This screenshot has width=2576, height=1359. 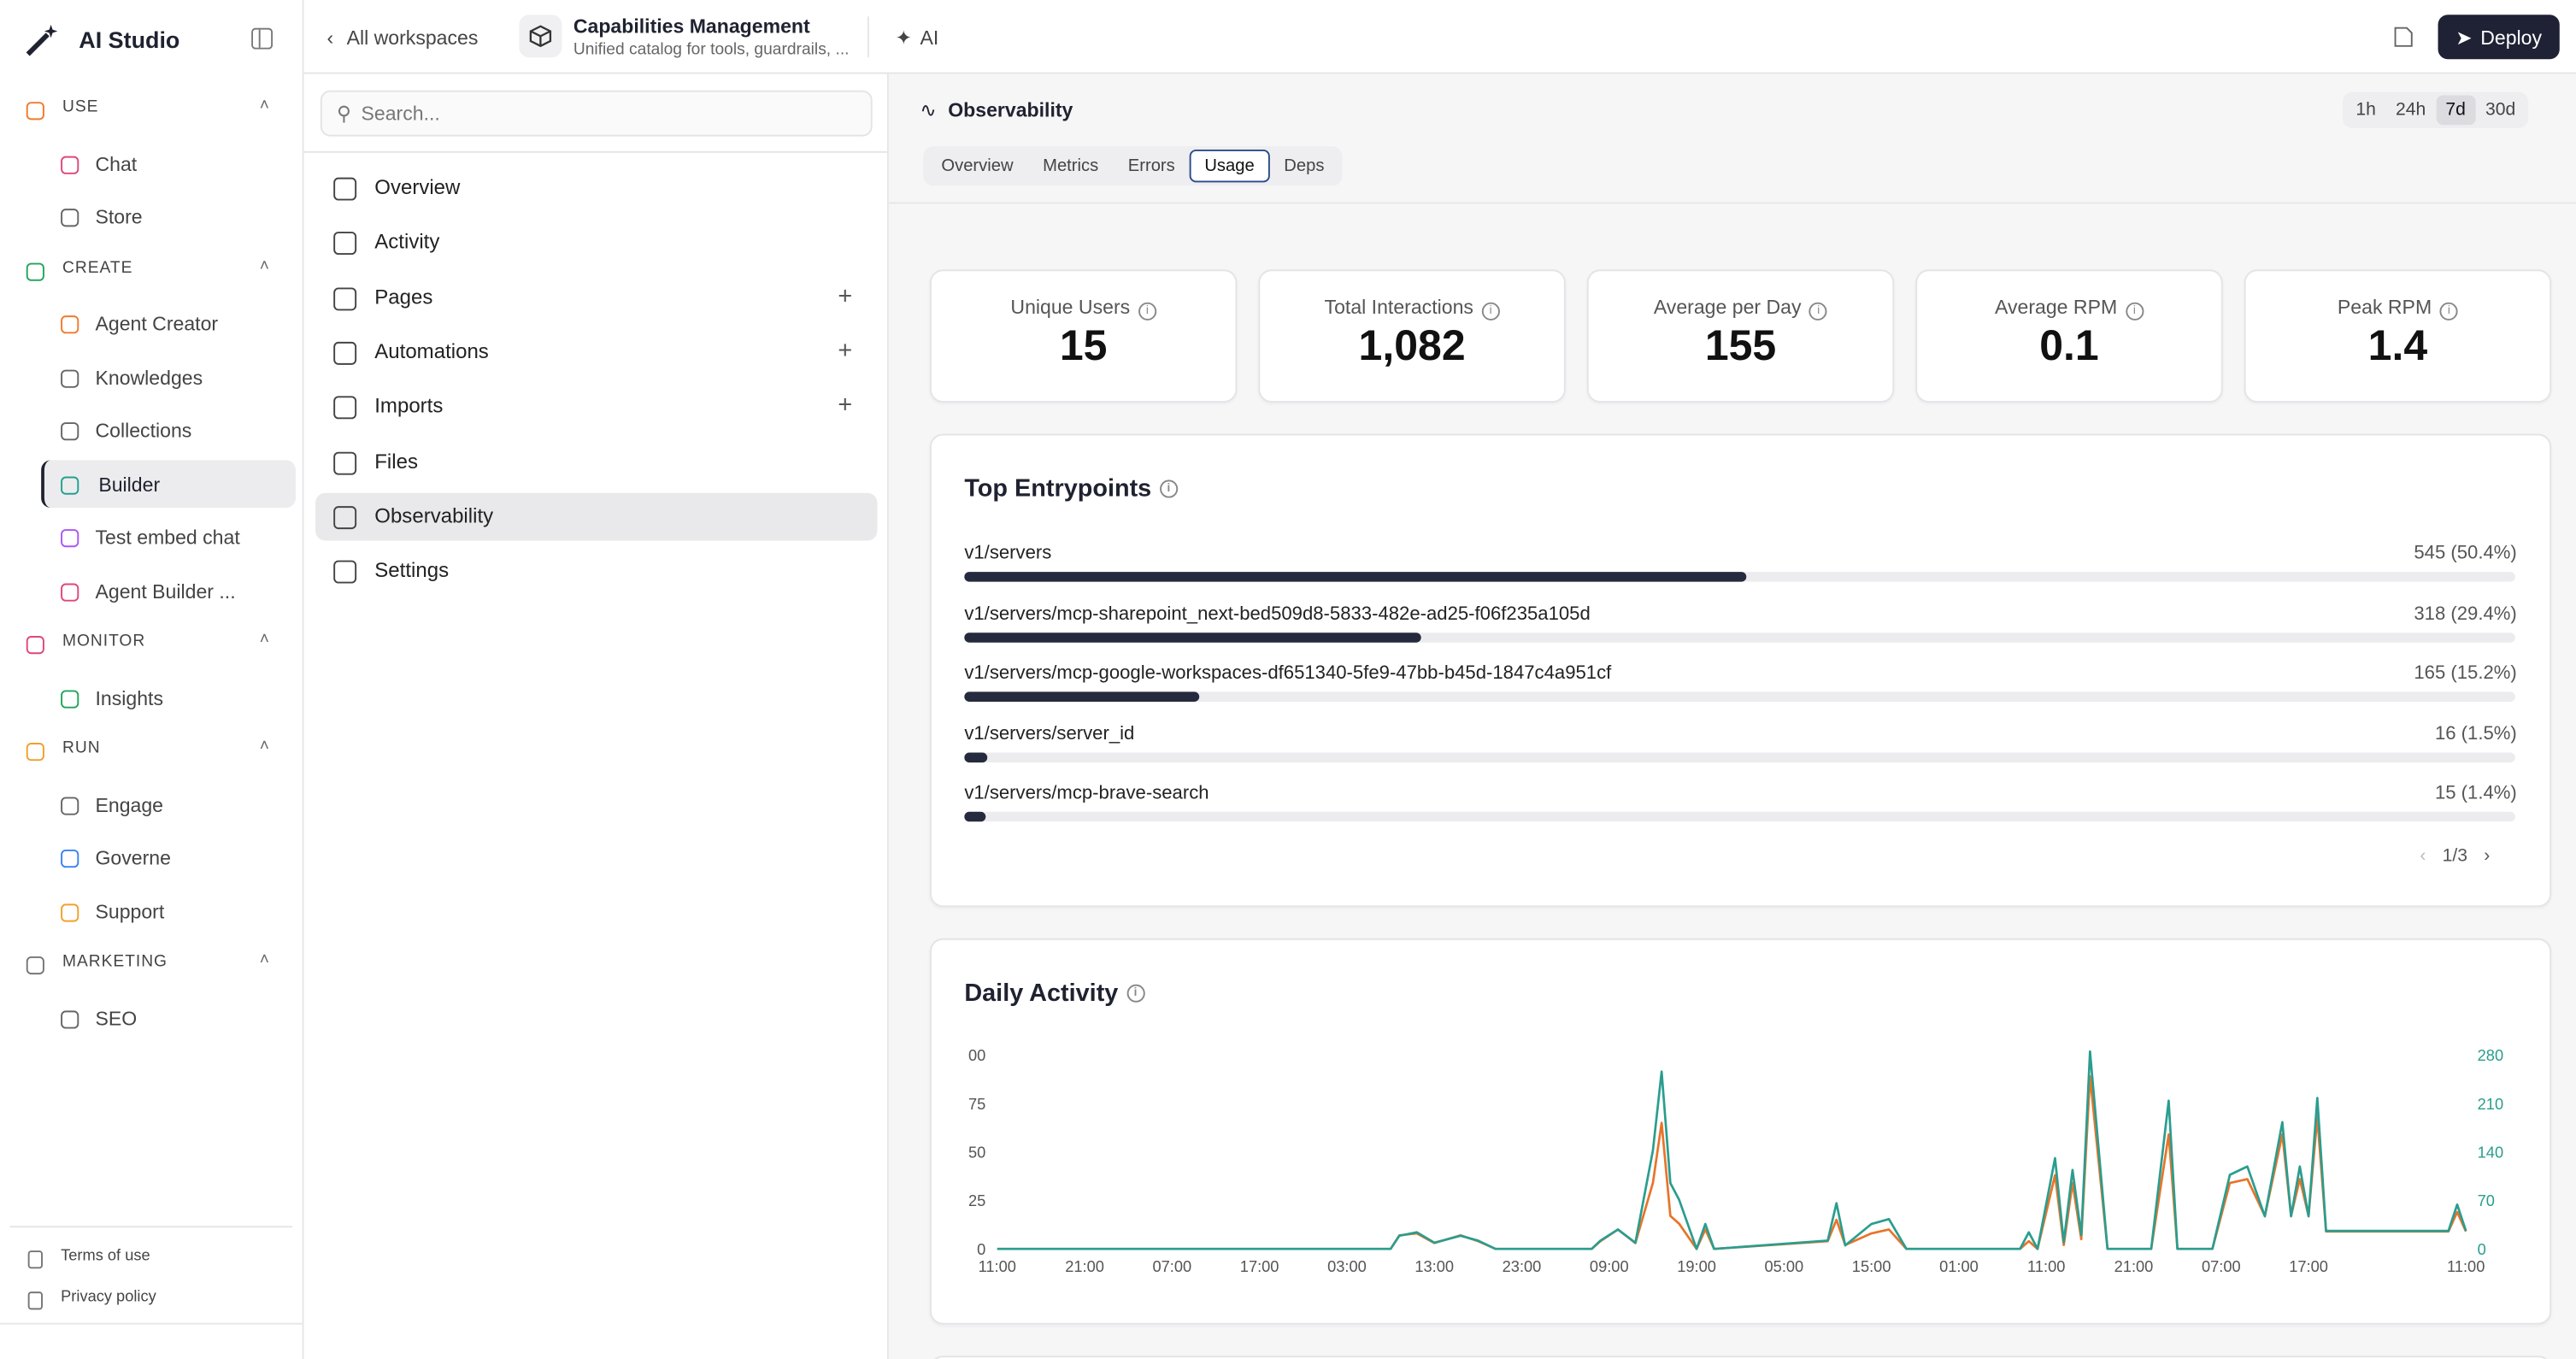 I want to click on sidebar-item: Agent Creator, so click(x=157, y=324).